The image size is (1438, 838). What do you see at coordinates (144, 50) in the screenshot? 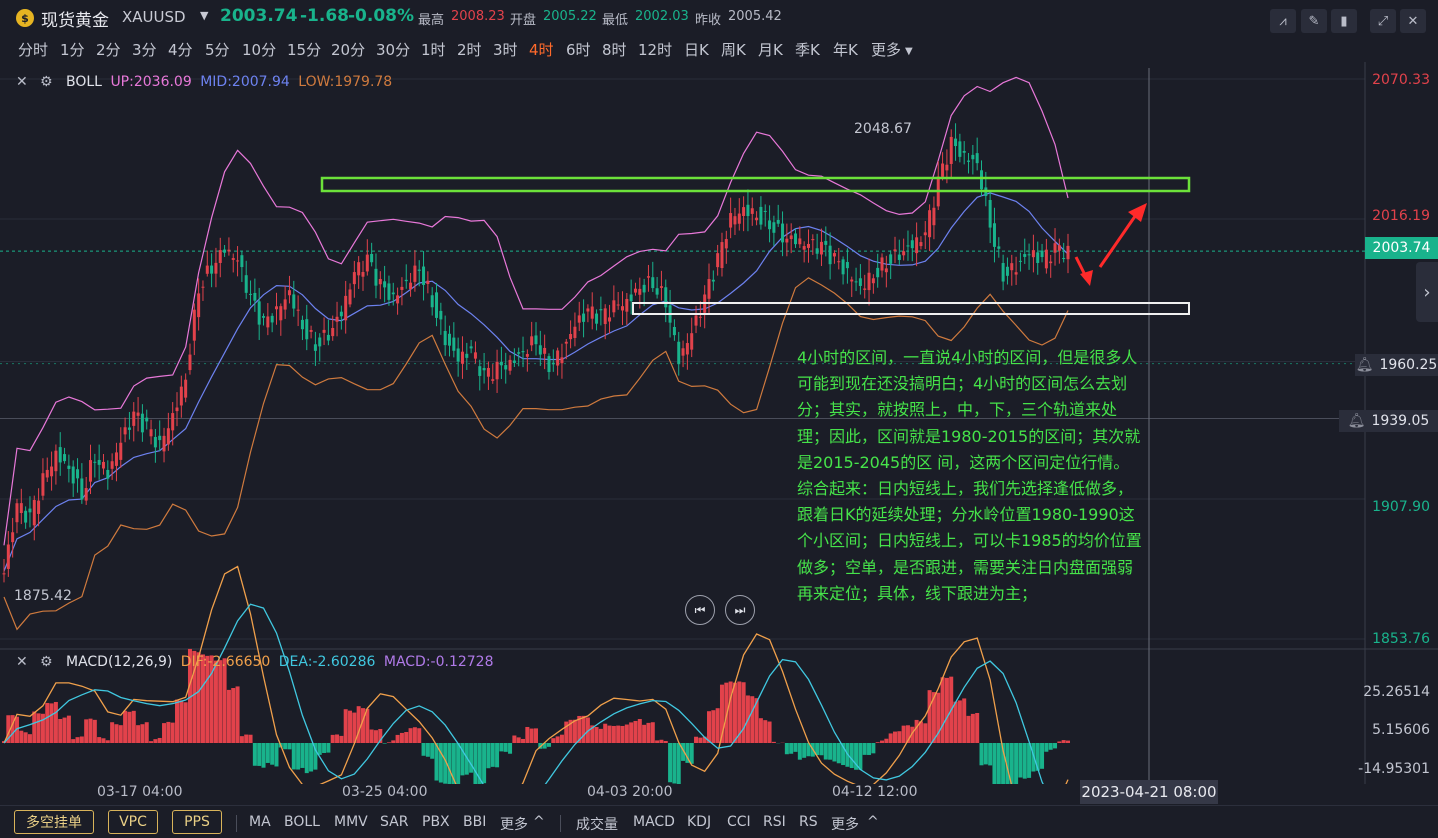
I see `period-3: 3分` at bounding box center [144, 50].